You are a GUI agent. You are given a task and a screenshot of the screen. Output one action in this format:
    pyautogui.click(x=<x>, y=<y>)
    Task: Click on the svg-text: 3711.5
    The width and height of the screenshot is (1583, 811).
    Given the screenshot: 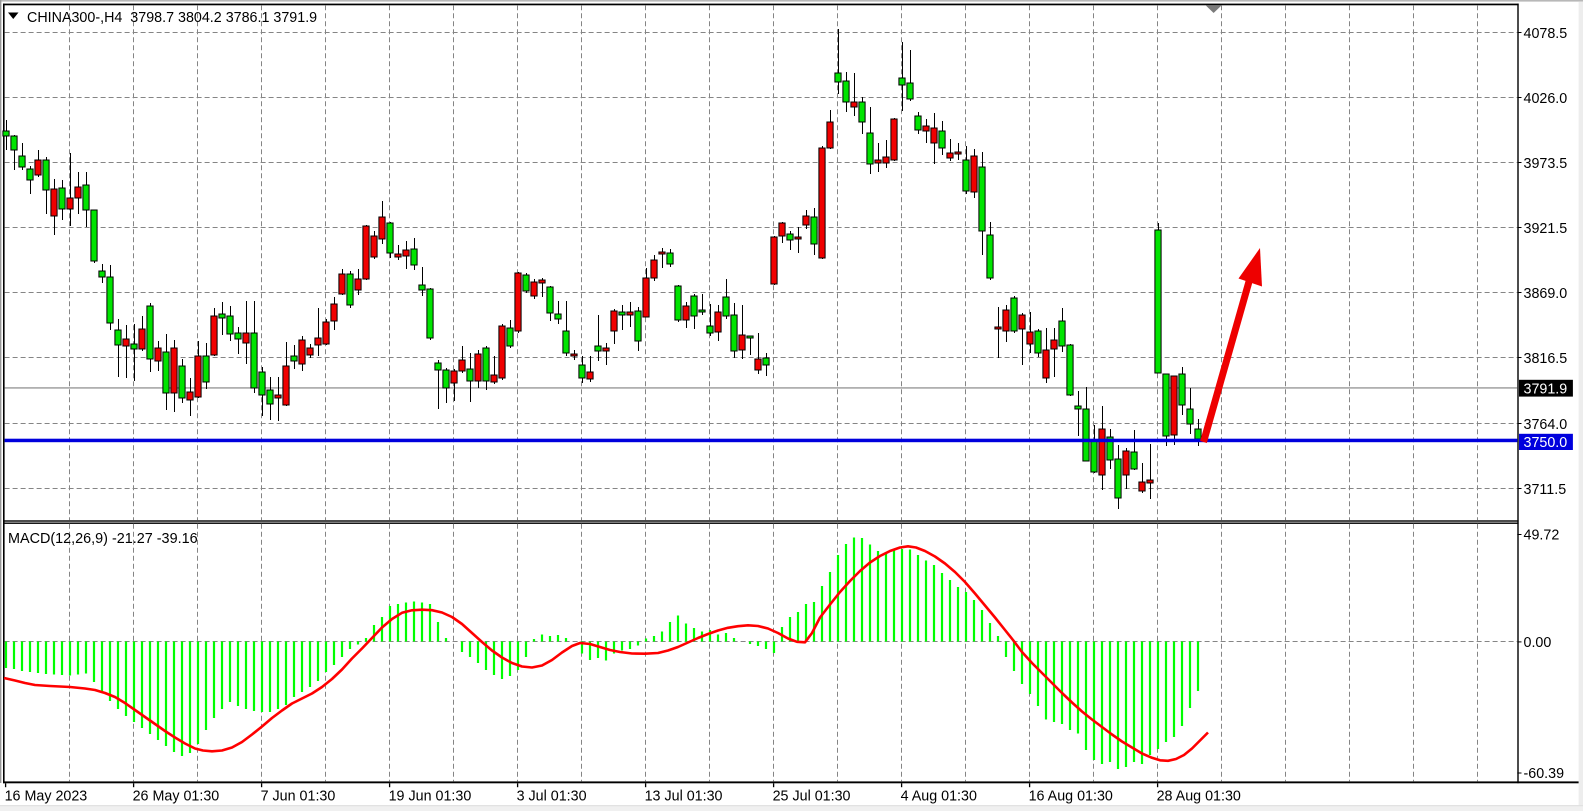 What is the action you would take?
    pyautogui.click(x=1545, y=490)
    